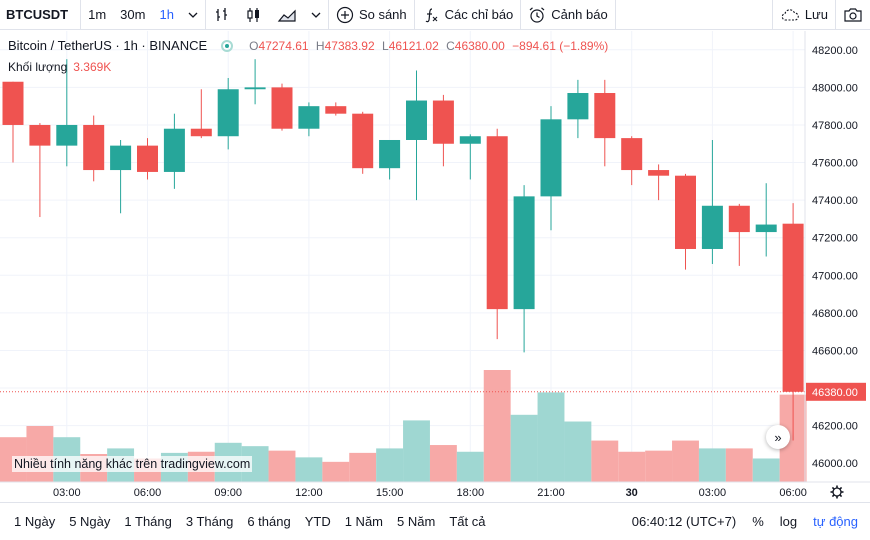 The height and width of the screenshot is (540, 870). What do you see at coordinates (317, 521) in the screenshot?
I see `range-ytd-button: YTD` at bounding box center [317, 521].